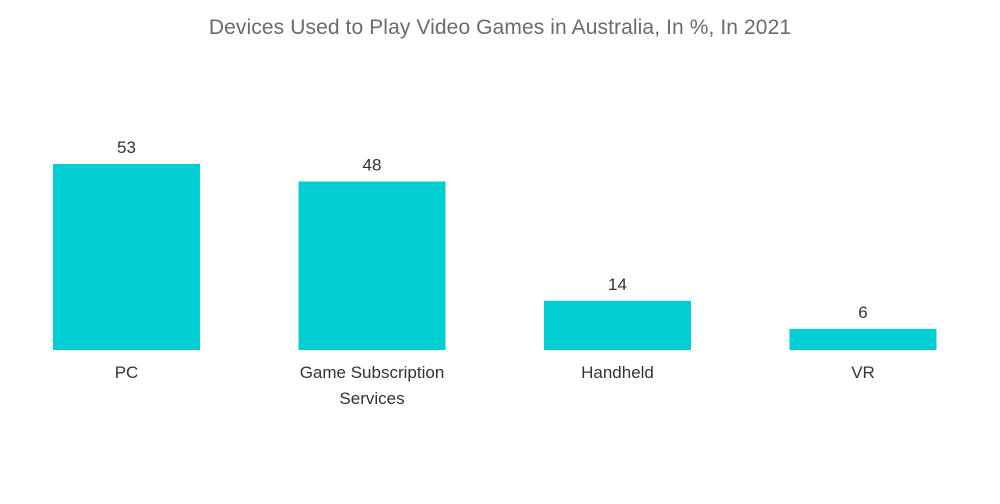 This screenshot has width=1000, height=504. I want to click on category-label: Handheld, so click(617, 372).